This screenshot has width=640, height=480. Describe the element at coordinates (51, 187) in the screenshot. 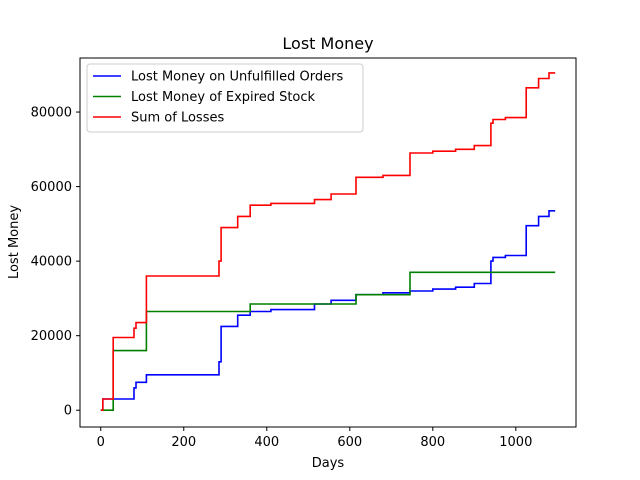

I see `y-tick-label: 60000` at that location.